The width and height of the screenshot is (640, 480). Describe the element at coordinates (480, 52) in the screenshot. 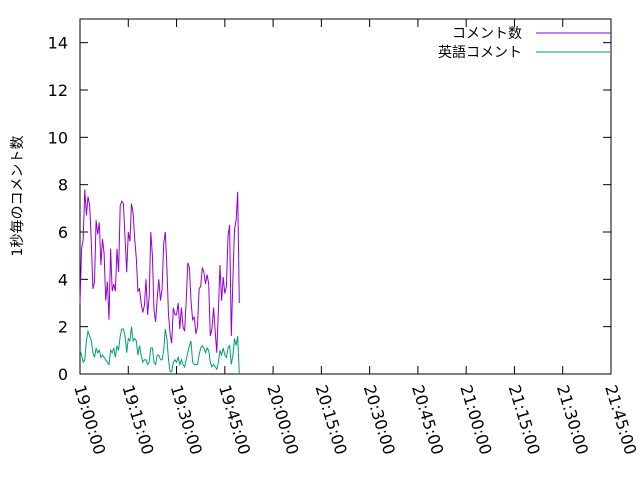

I see `legend-label-2: 英語コメント` at that location.